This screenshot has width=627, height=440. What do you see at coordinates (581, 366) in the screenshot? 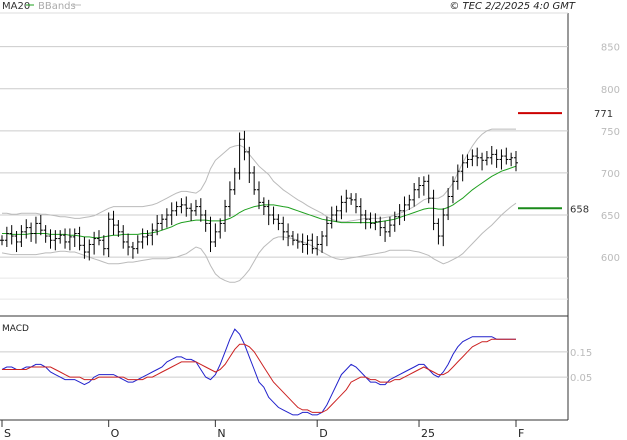
I see `macd-axis: 0.05 0.15` at bounding box center [581, 366].